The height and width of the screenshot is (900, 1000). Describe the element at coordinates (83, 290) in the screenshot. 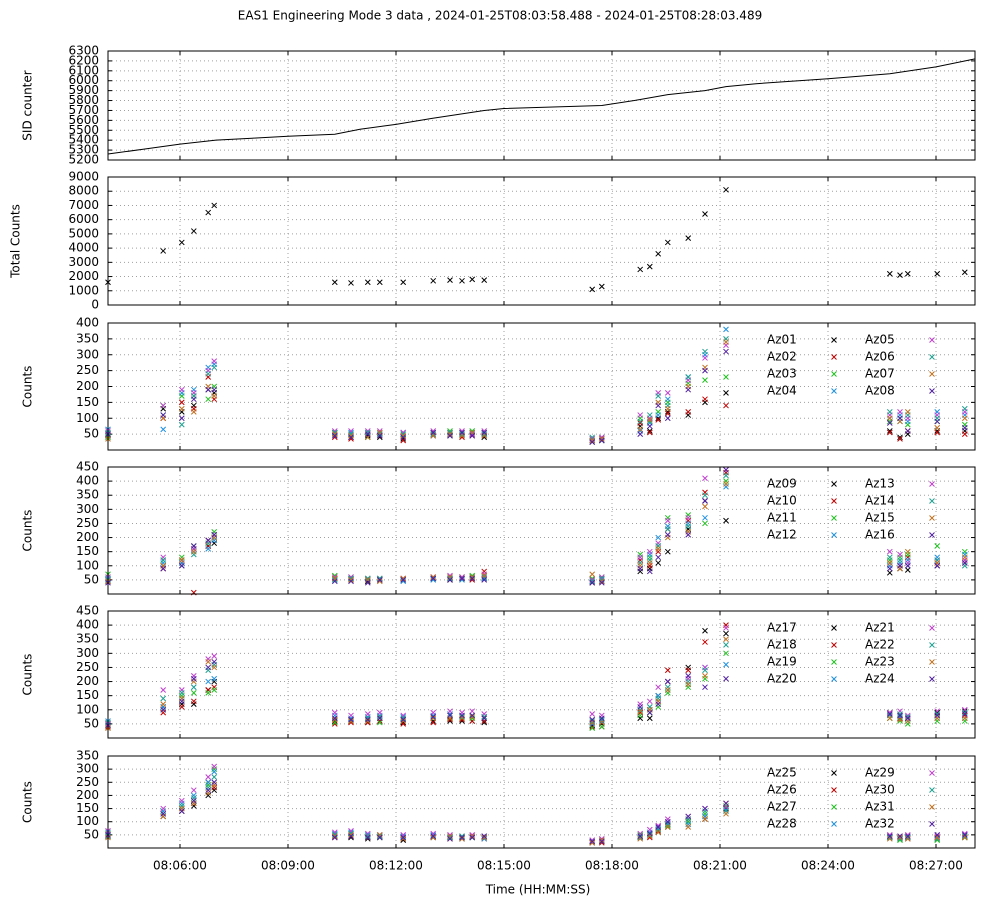

I see `y-tick-label: 1000` at that location.